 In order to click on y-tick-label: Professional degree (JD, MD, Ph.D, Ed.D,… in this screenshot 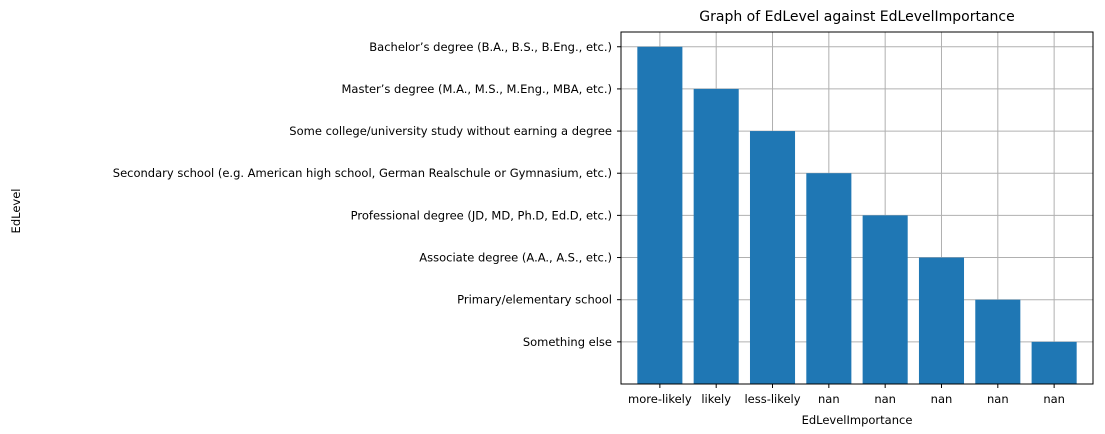, I will do `click(481, 215)`.